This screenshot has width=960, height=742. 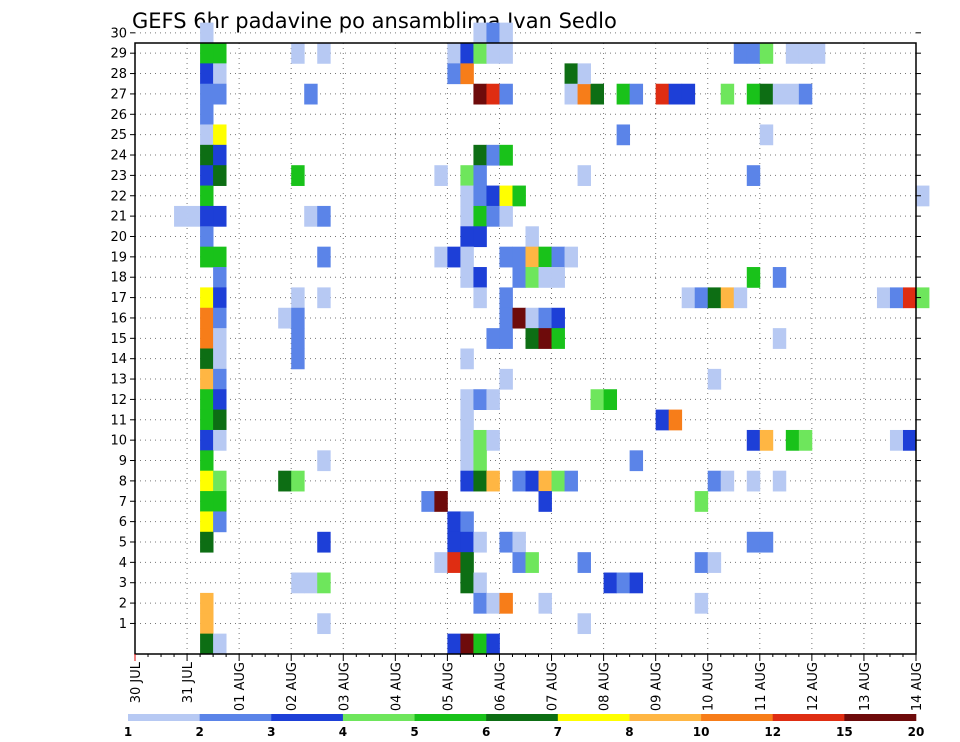 What do you see at coordinates (118, 441) in the screenshot?
I see `y-tick-label: 10` at bounding box center [118, 441].